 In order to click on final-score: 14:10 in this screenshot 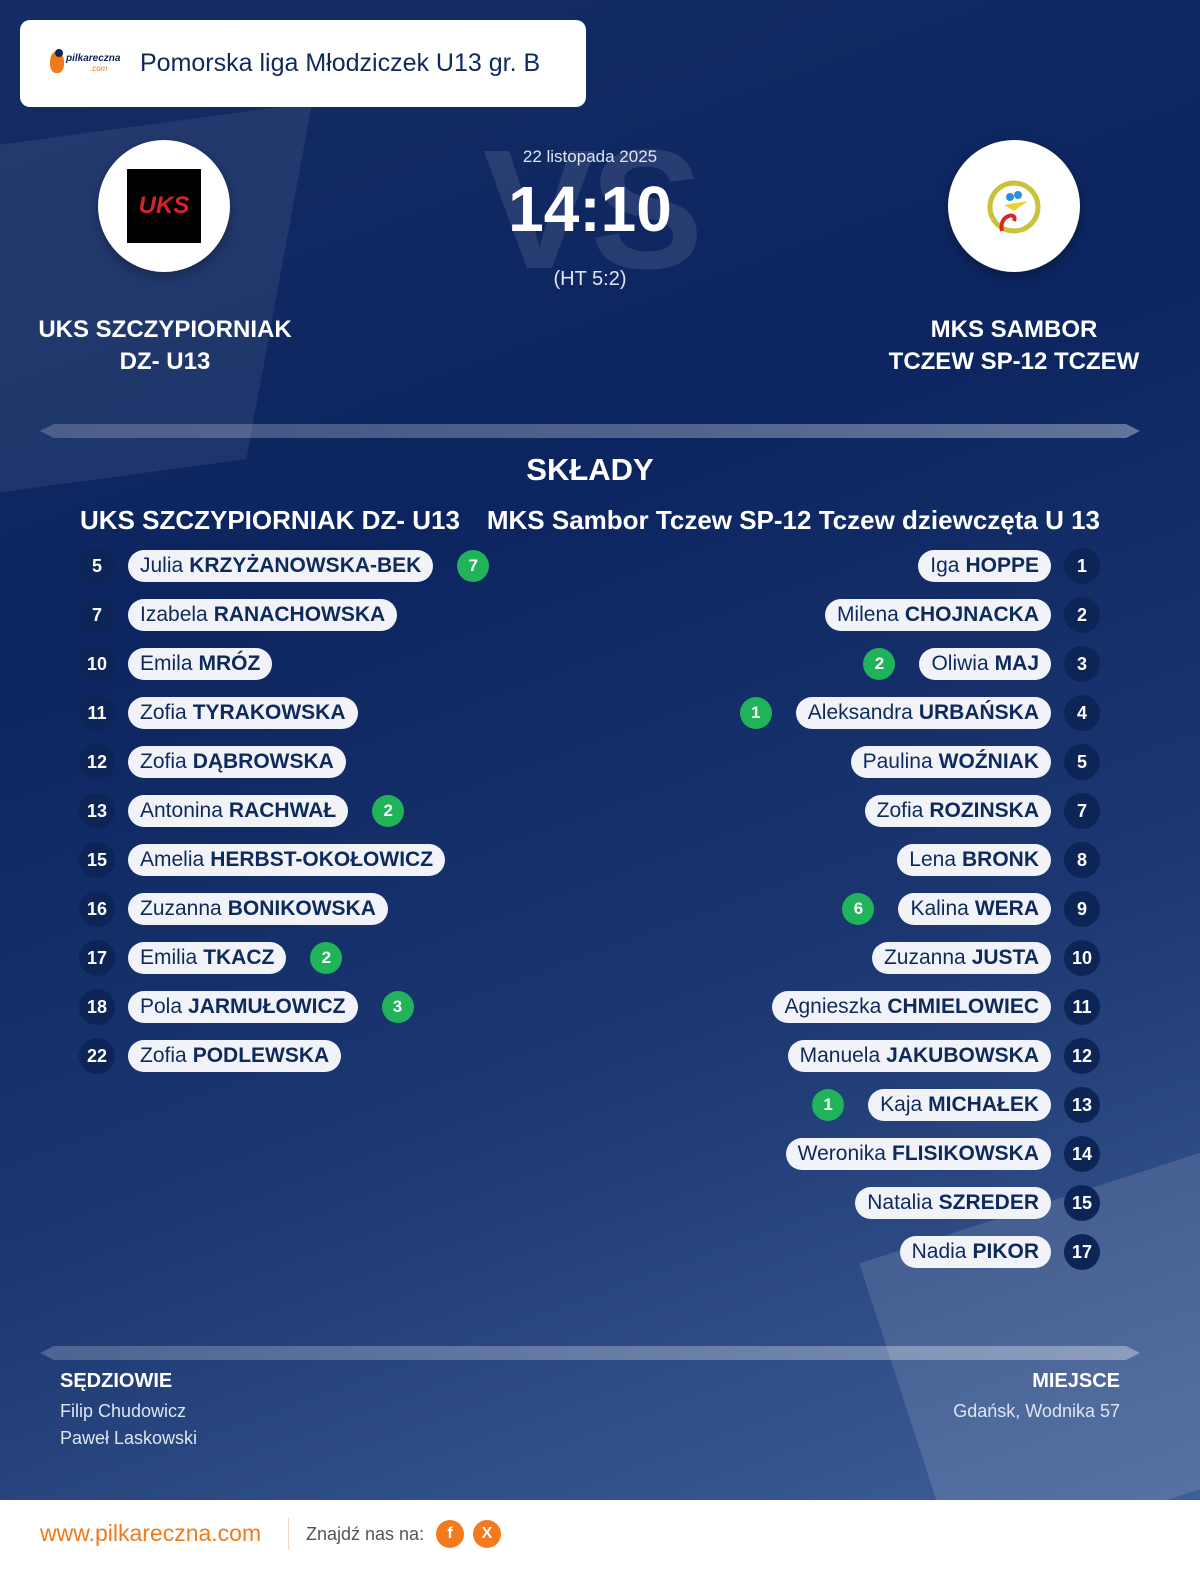, I will do `click(590, 209)`.